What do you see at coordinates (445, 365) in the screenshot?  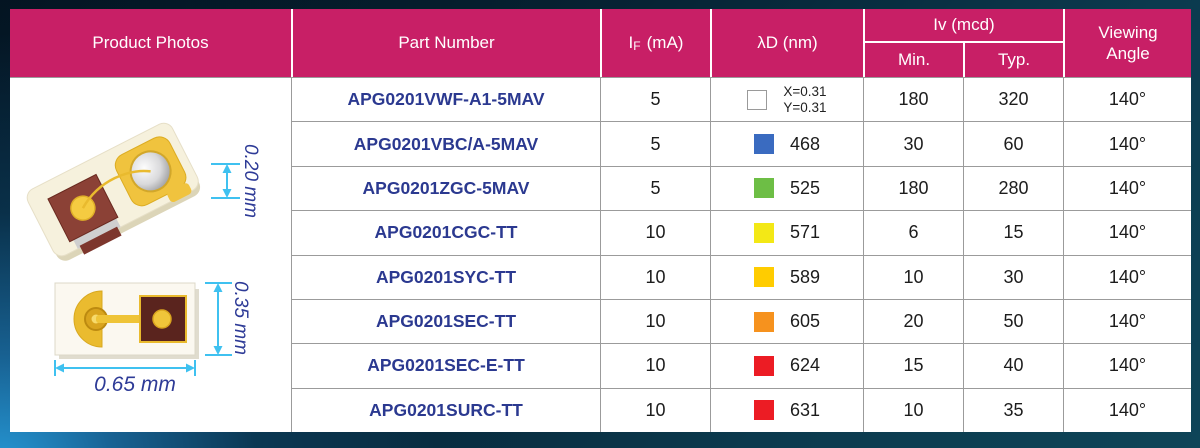 I see `part-number-cell: APG0201SEC-E-TT` at bounding box center [445, 365].